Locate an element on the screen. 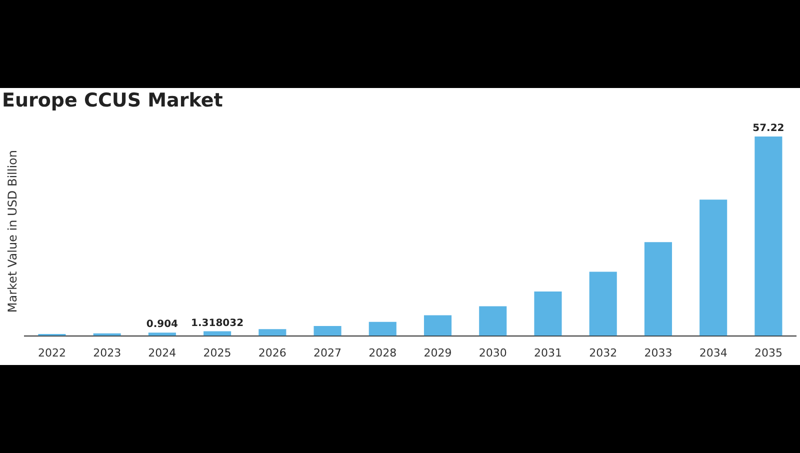 This screenshot has height=453, width=800. data-label: 0.904 is located at coordinates (162, 324).